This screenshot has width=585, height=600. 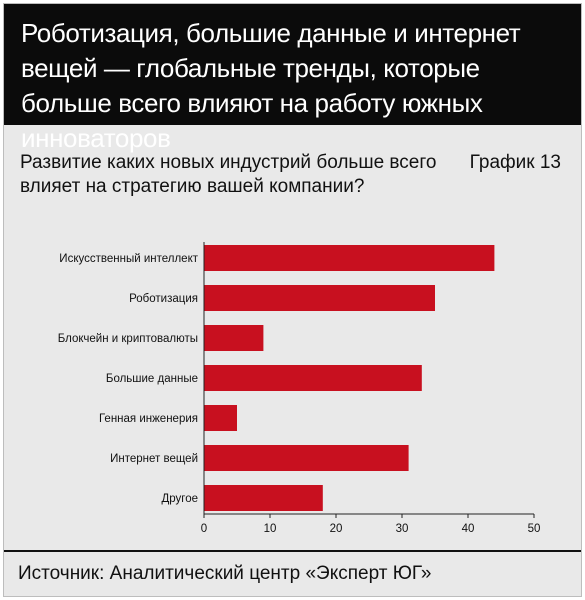 I want to click on category-label: Генная инженерия, so click(x=148, y=419).